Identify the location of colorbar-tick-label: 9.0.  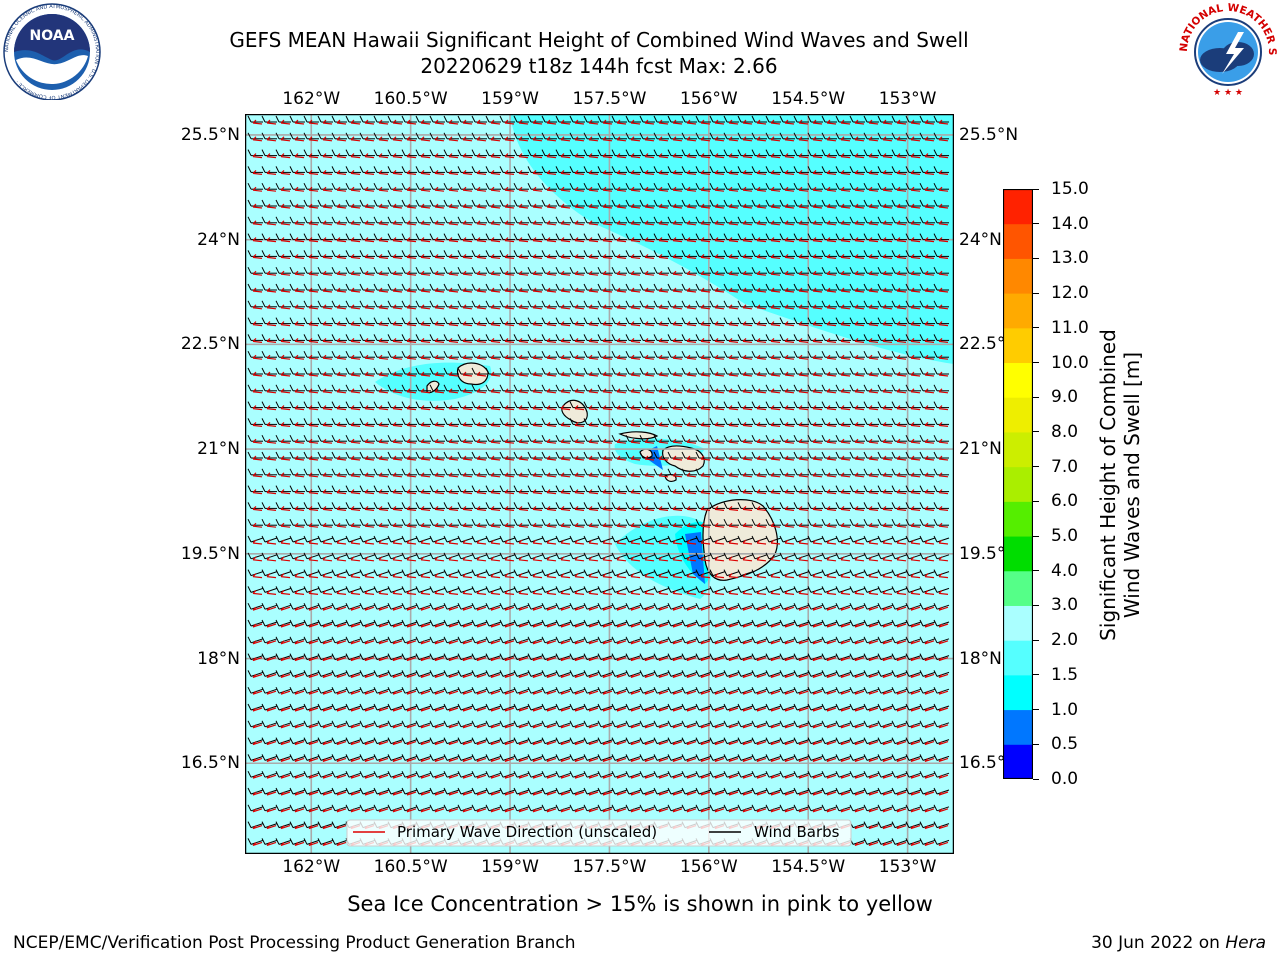
(1065, 397).